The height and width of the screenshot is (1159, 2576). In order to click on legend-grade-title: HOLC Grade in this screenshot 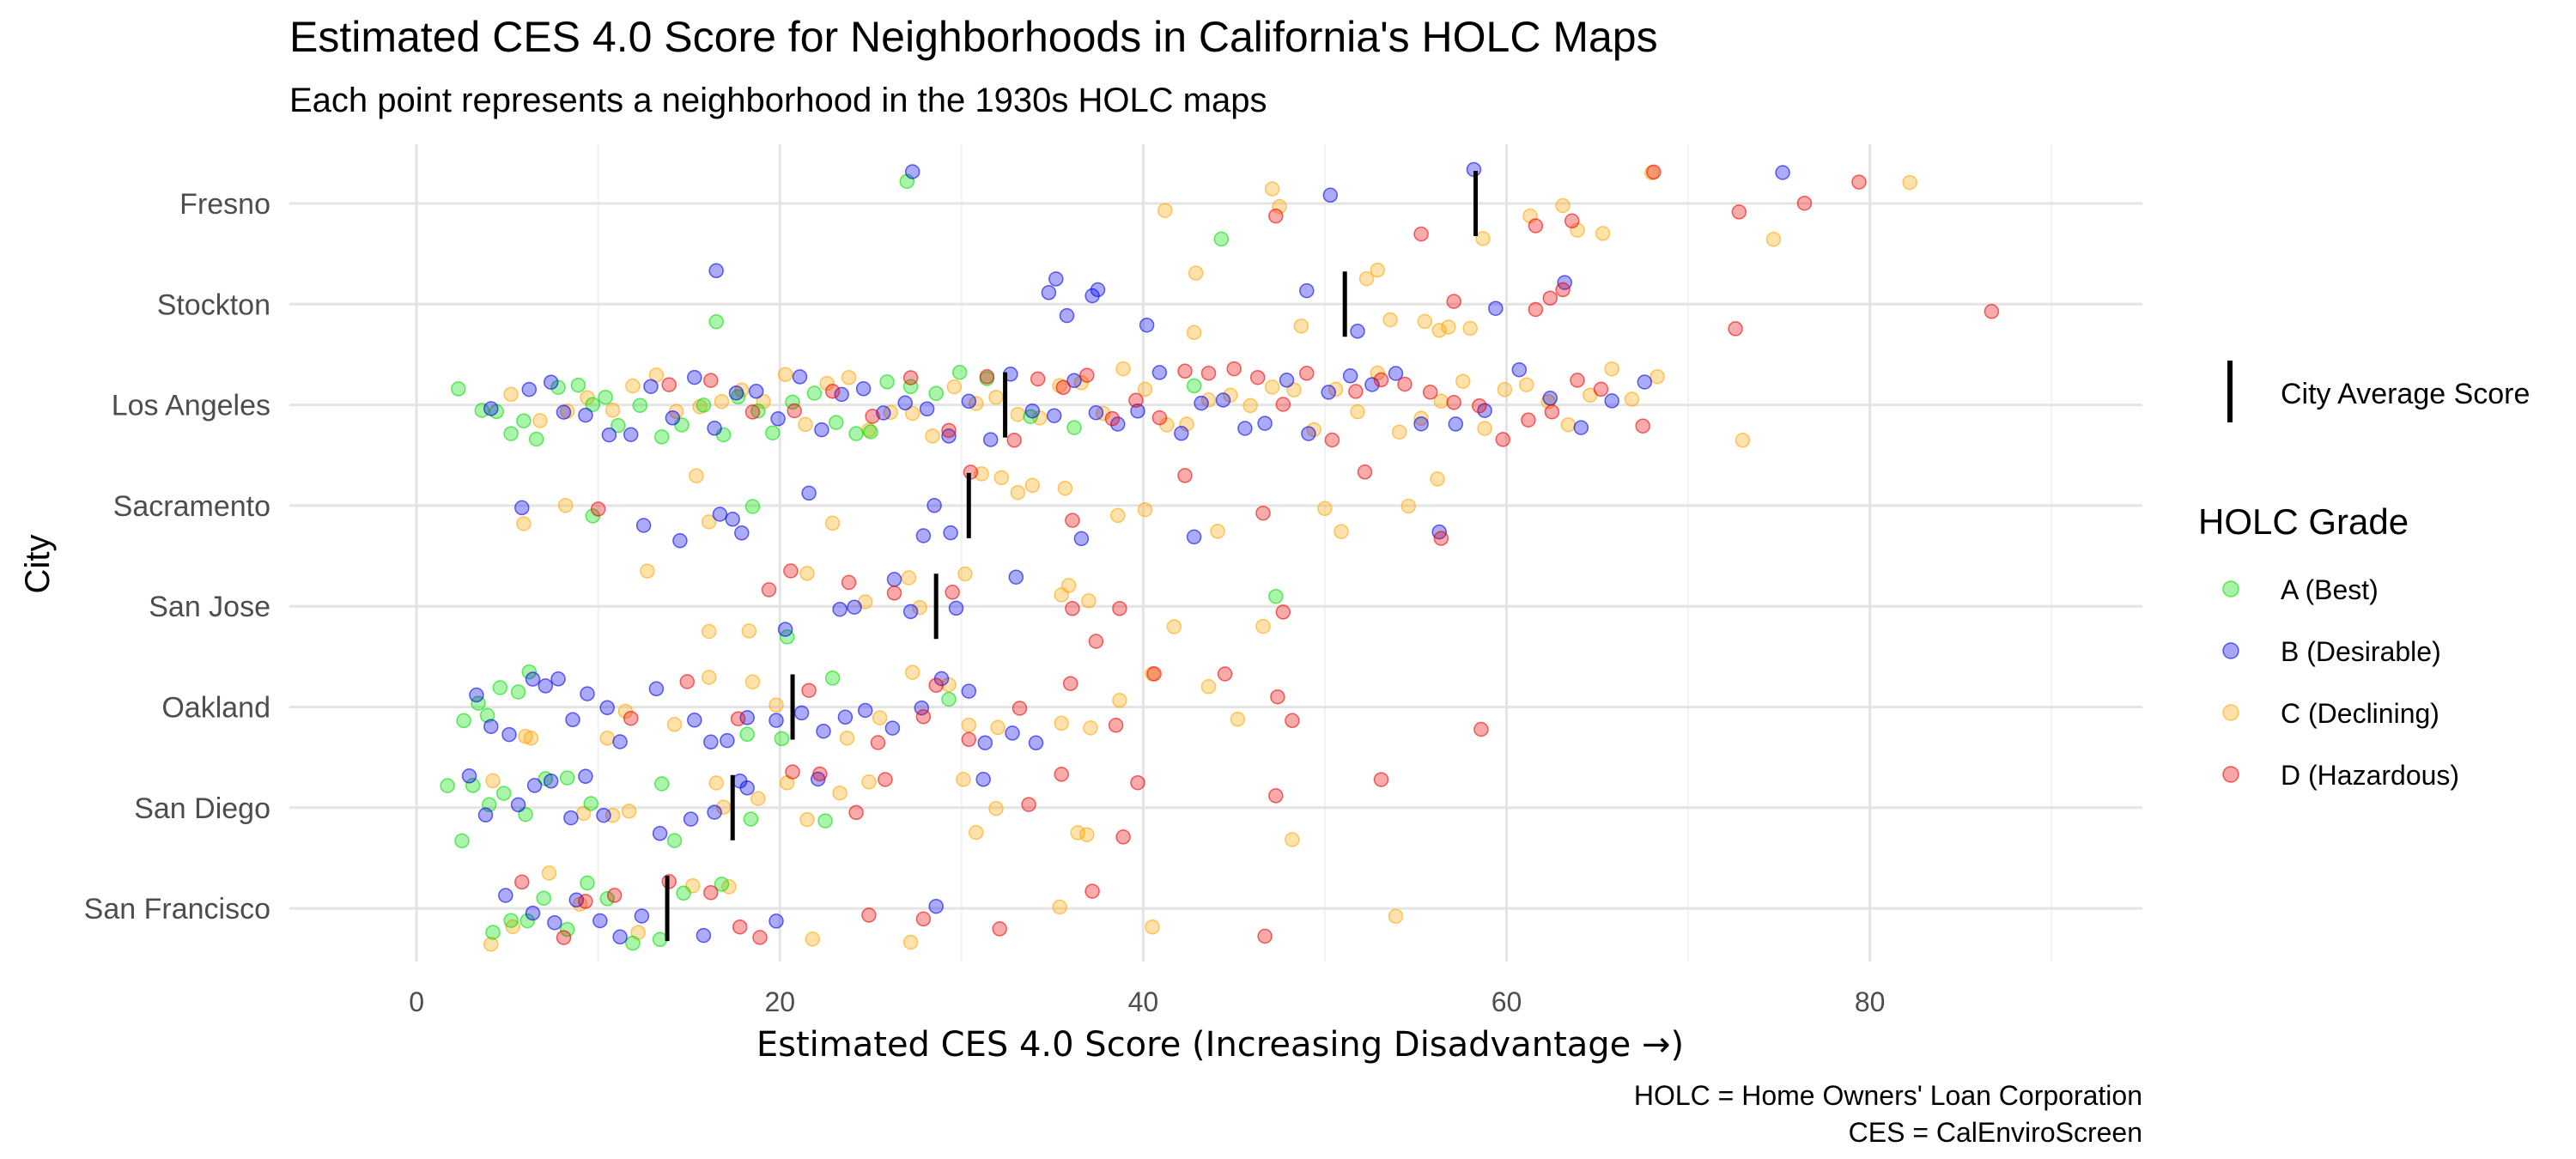, I will do `click(2303, 522)`.